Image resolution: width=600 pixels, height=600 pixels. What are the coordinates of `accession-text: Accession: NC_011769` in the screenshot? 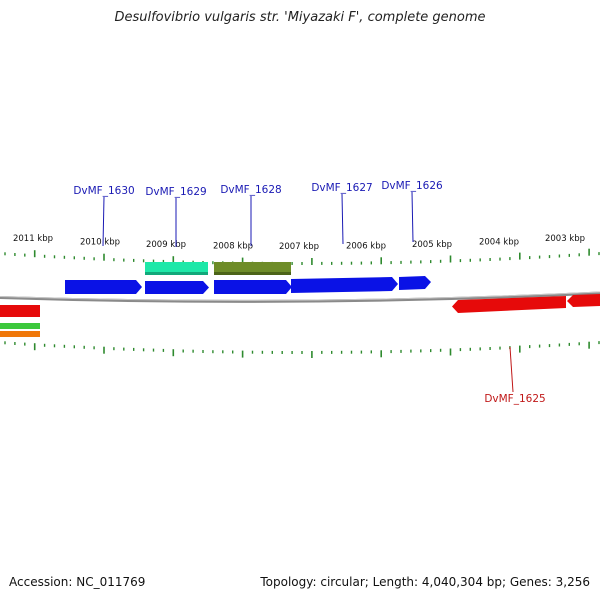 It's located at (77, 582).